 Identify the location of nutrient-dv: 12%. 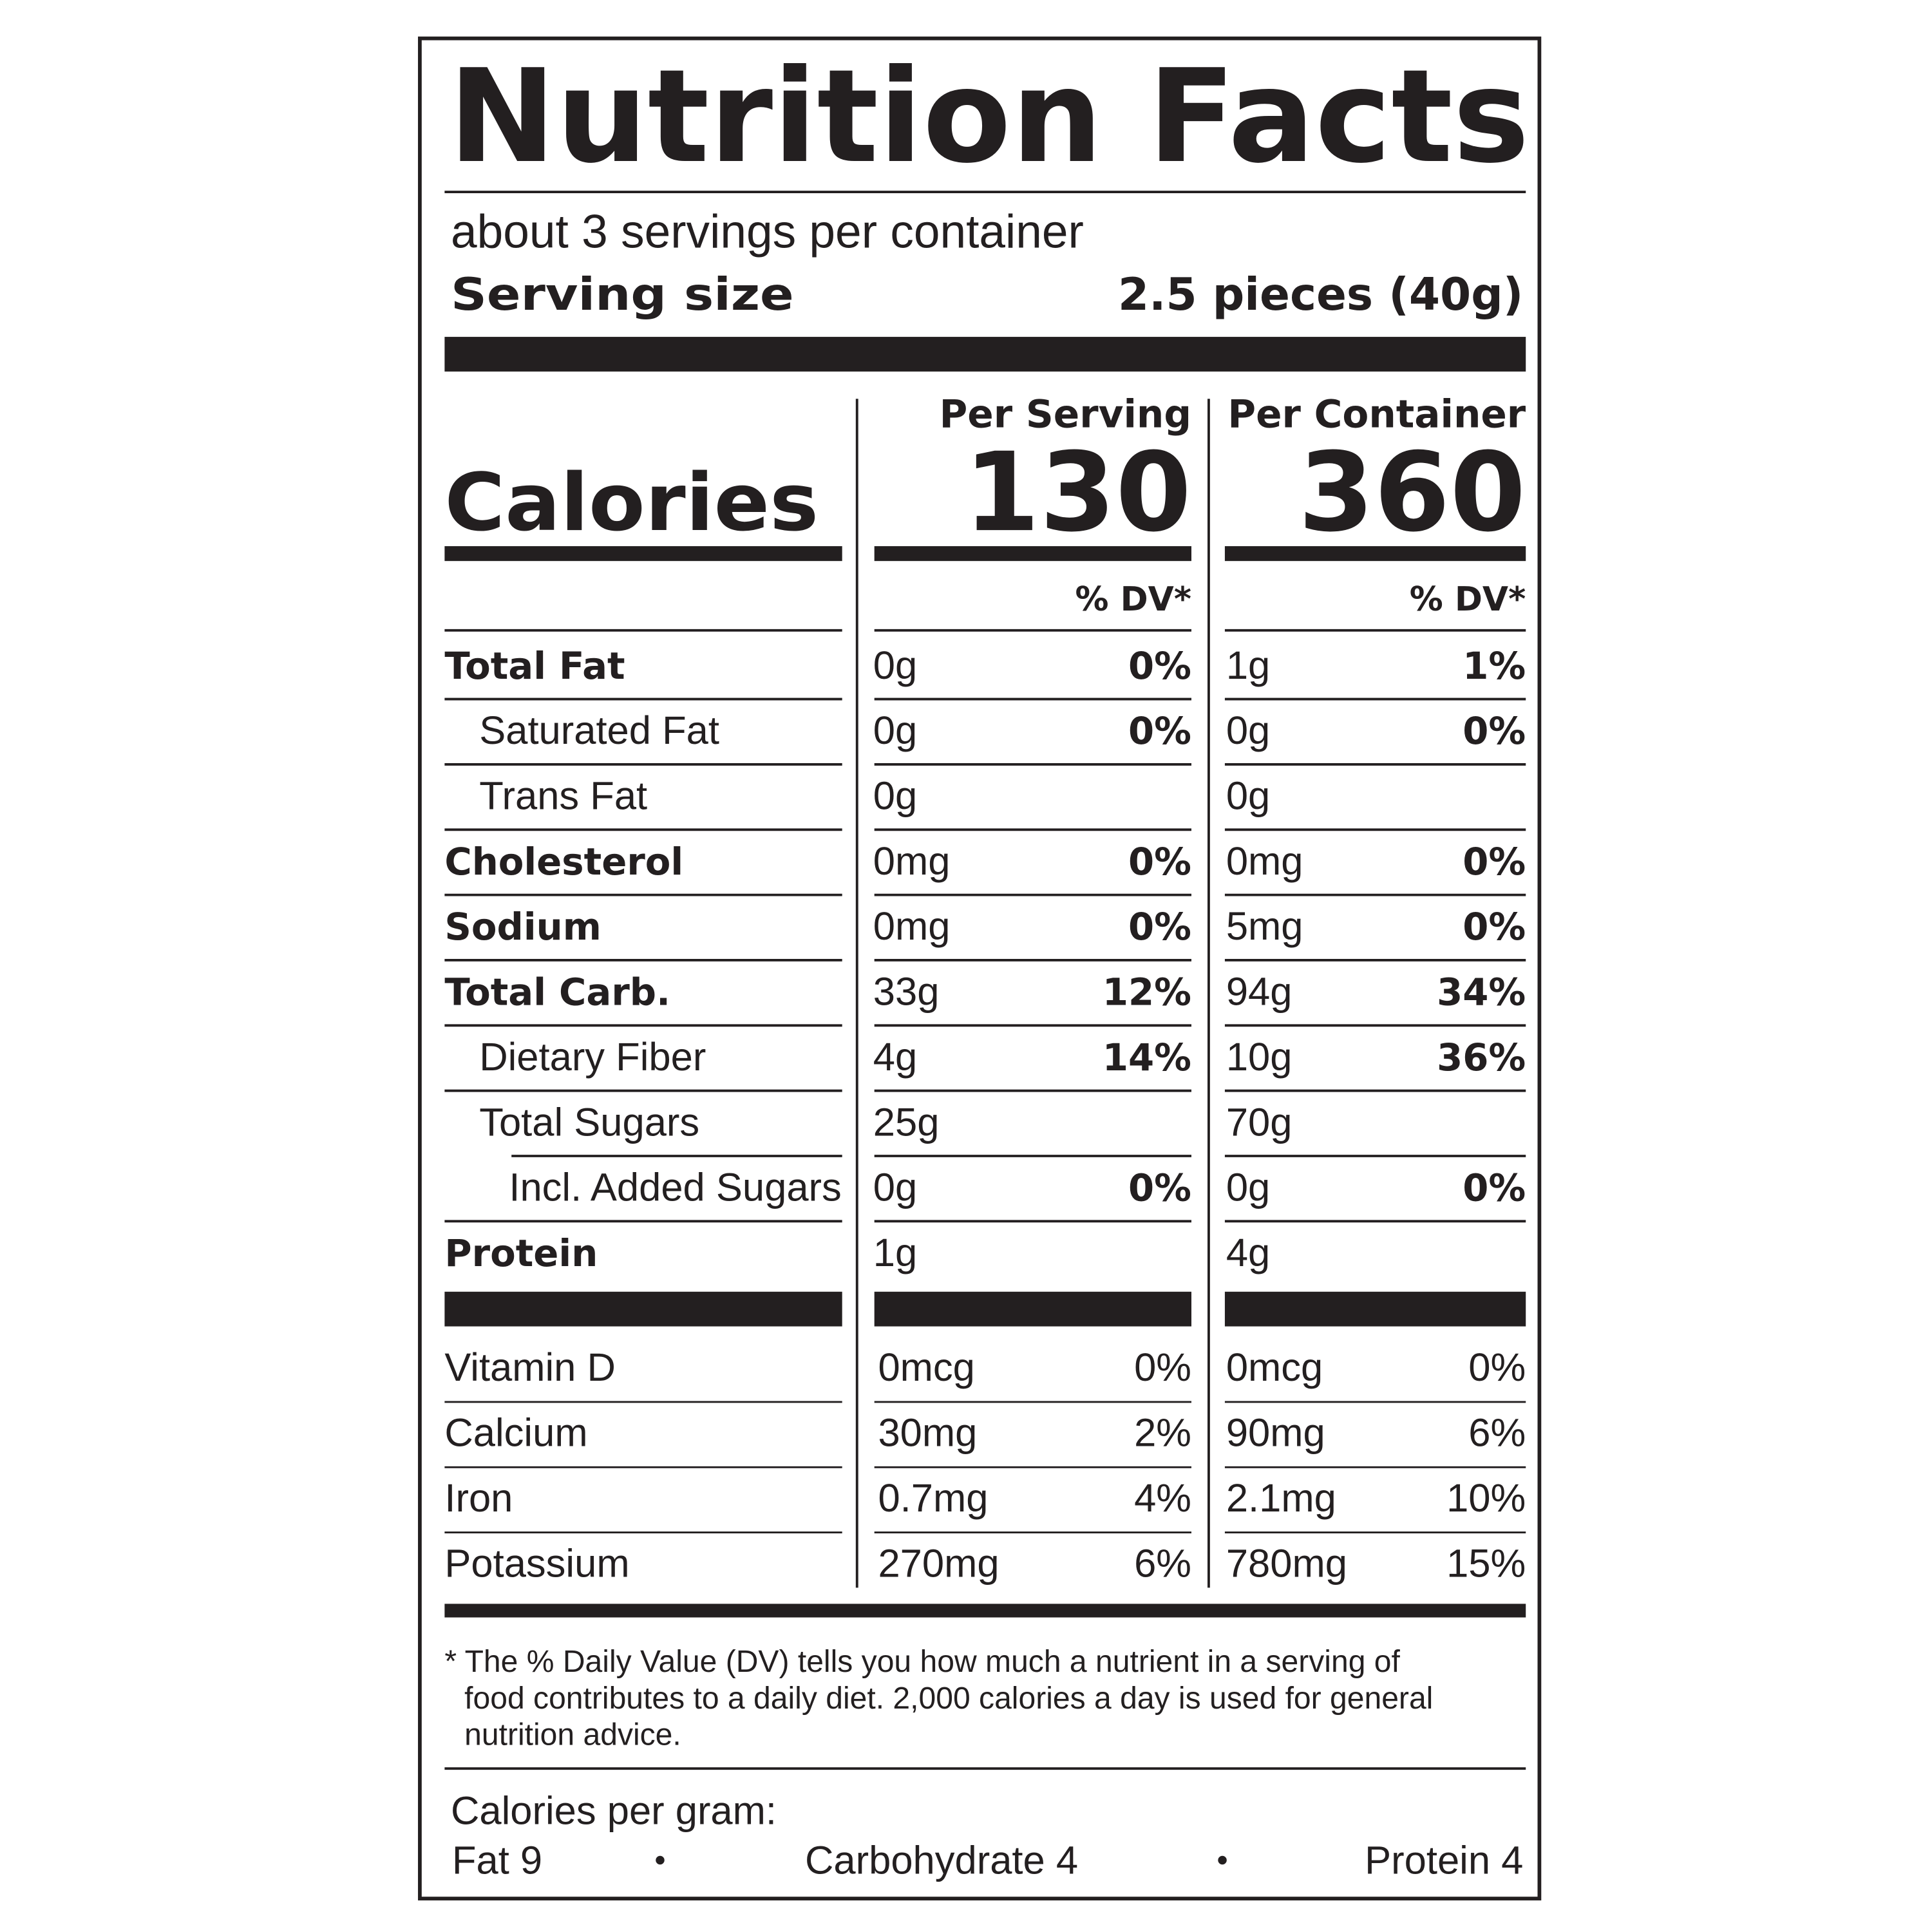
(1147, 993).